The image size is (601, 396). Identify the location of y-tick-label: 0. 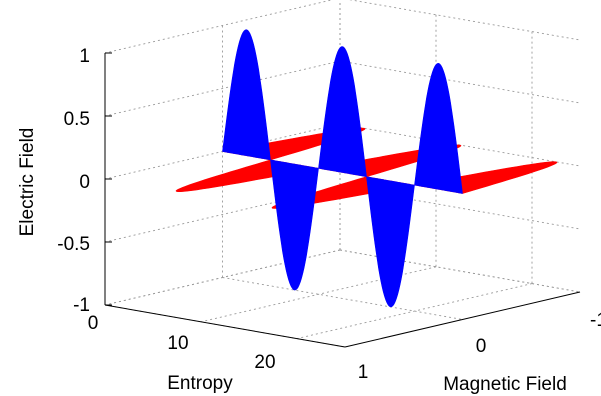
(481, 346).